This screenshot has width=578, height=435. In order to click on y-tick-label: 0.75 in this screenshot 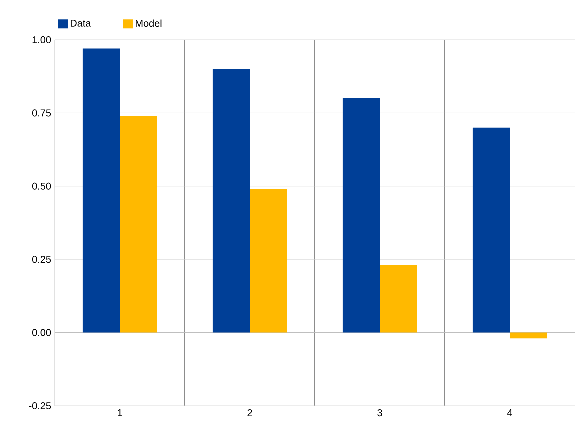, I will do `click(42, 113)`.